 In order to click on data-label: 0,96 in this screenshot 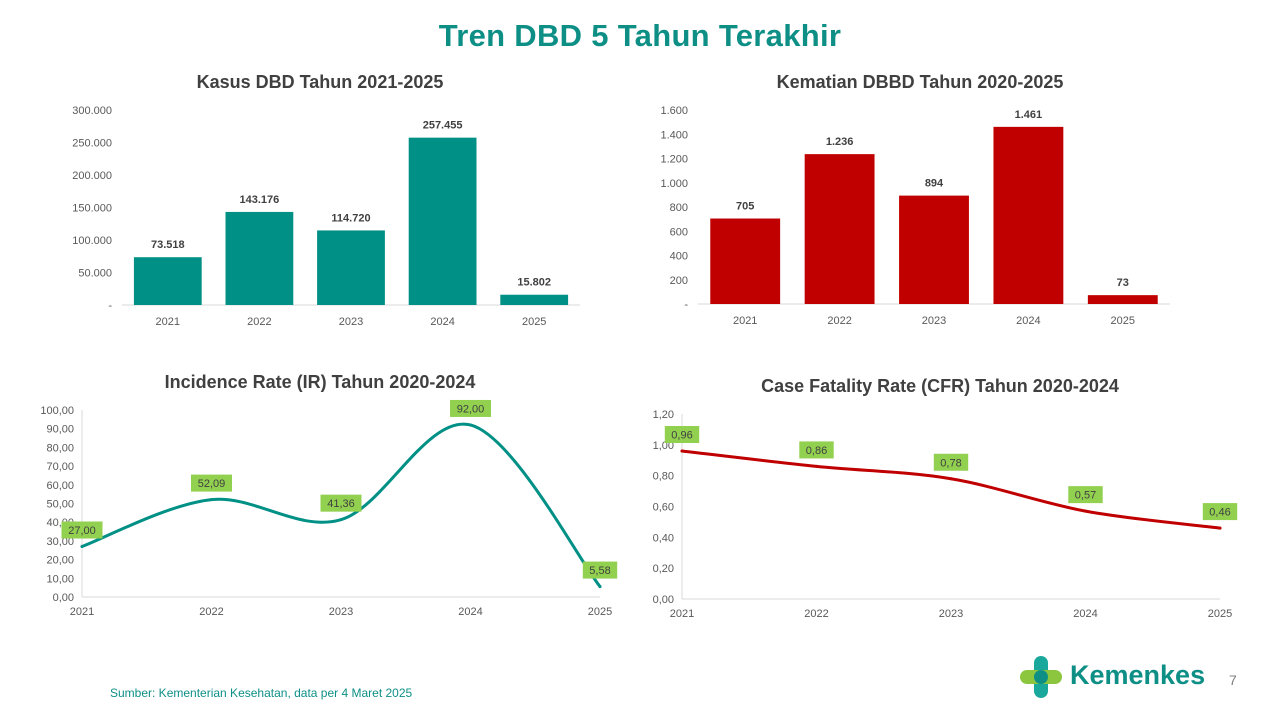, I will do `click(681, 436)`.